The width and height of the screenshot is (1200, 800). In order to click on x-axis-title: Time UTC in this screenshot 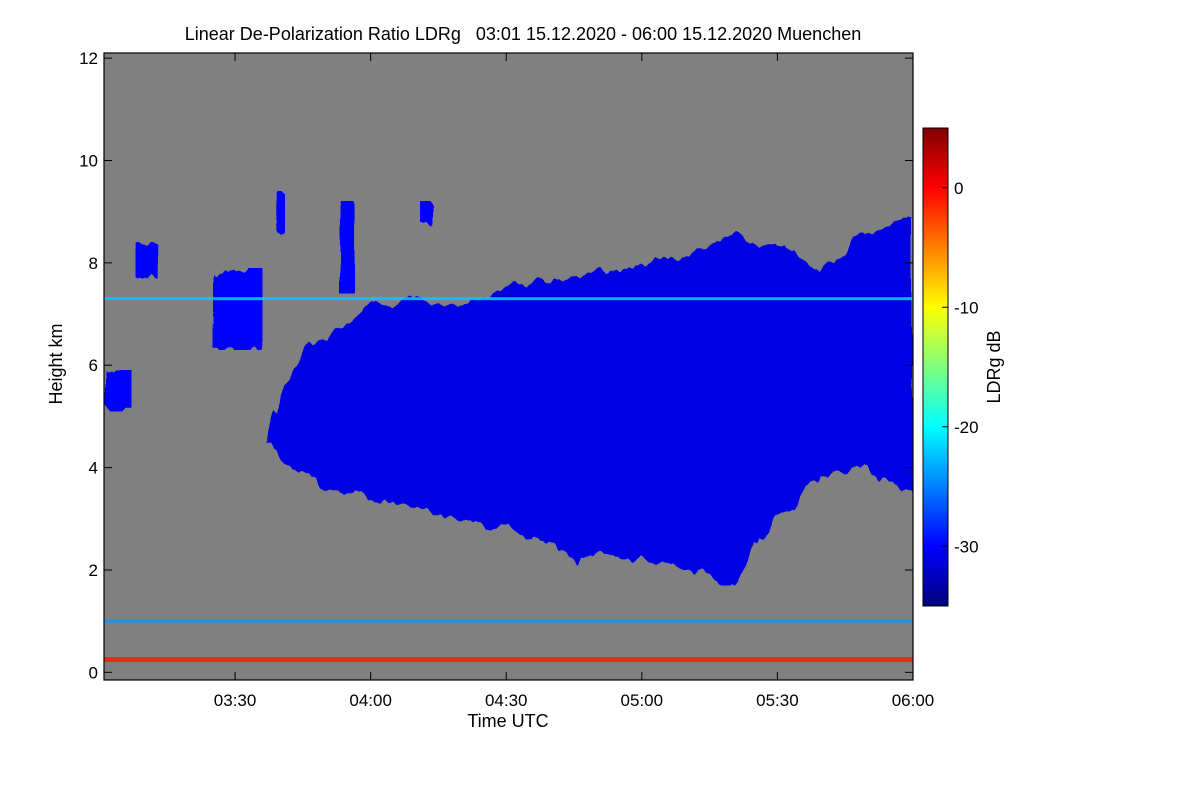, I will do `click(507, 721)`.